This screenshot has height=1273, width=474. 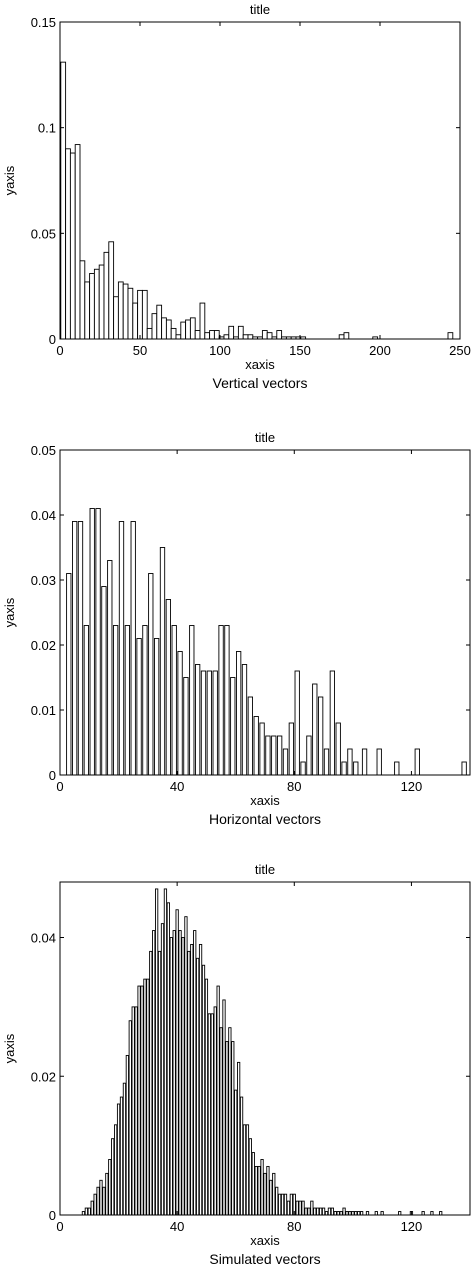 I want to click on y-tick-label: 0.04, so click(x=43, y=515).